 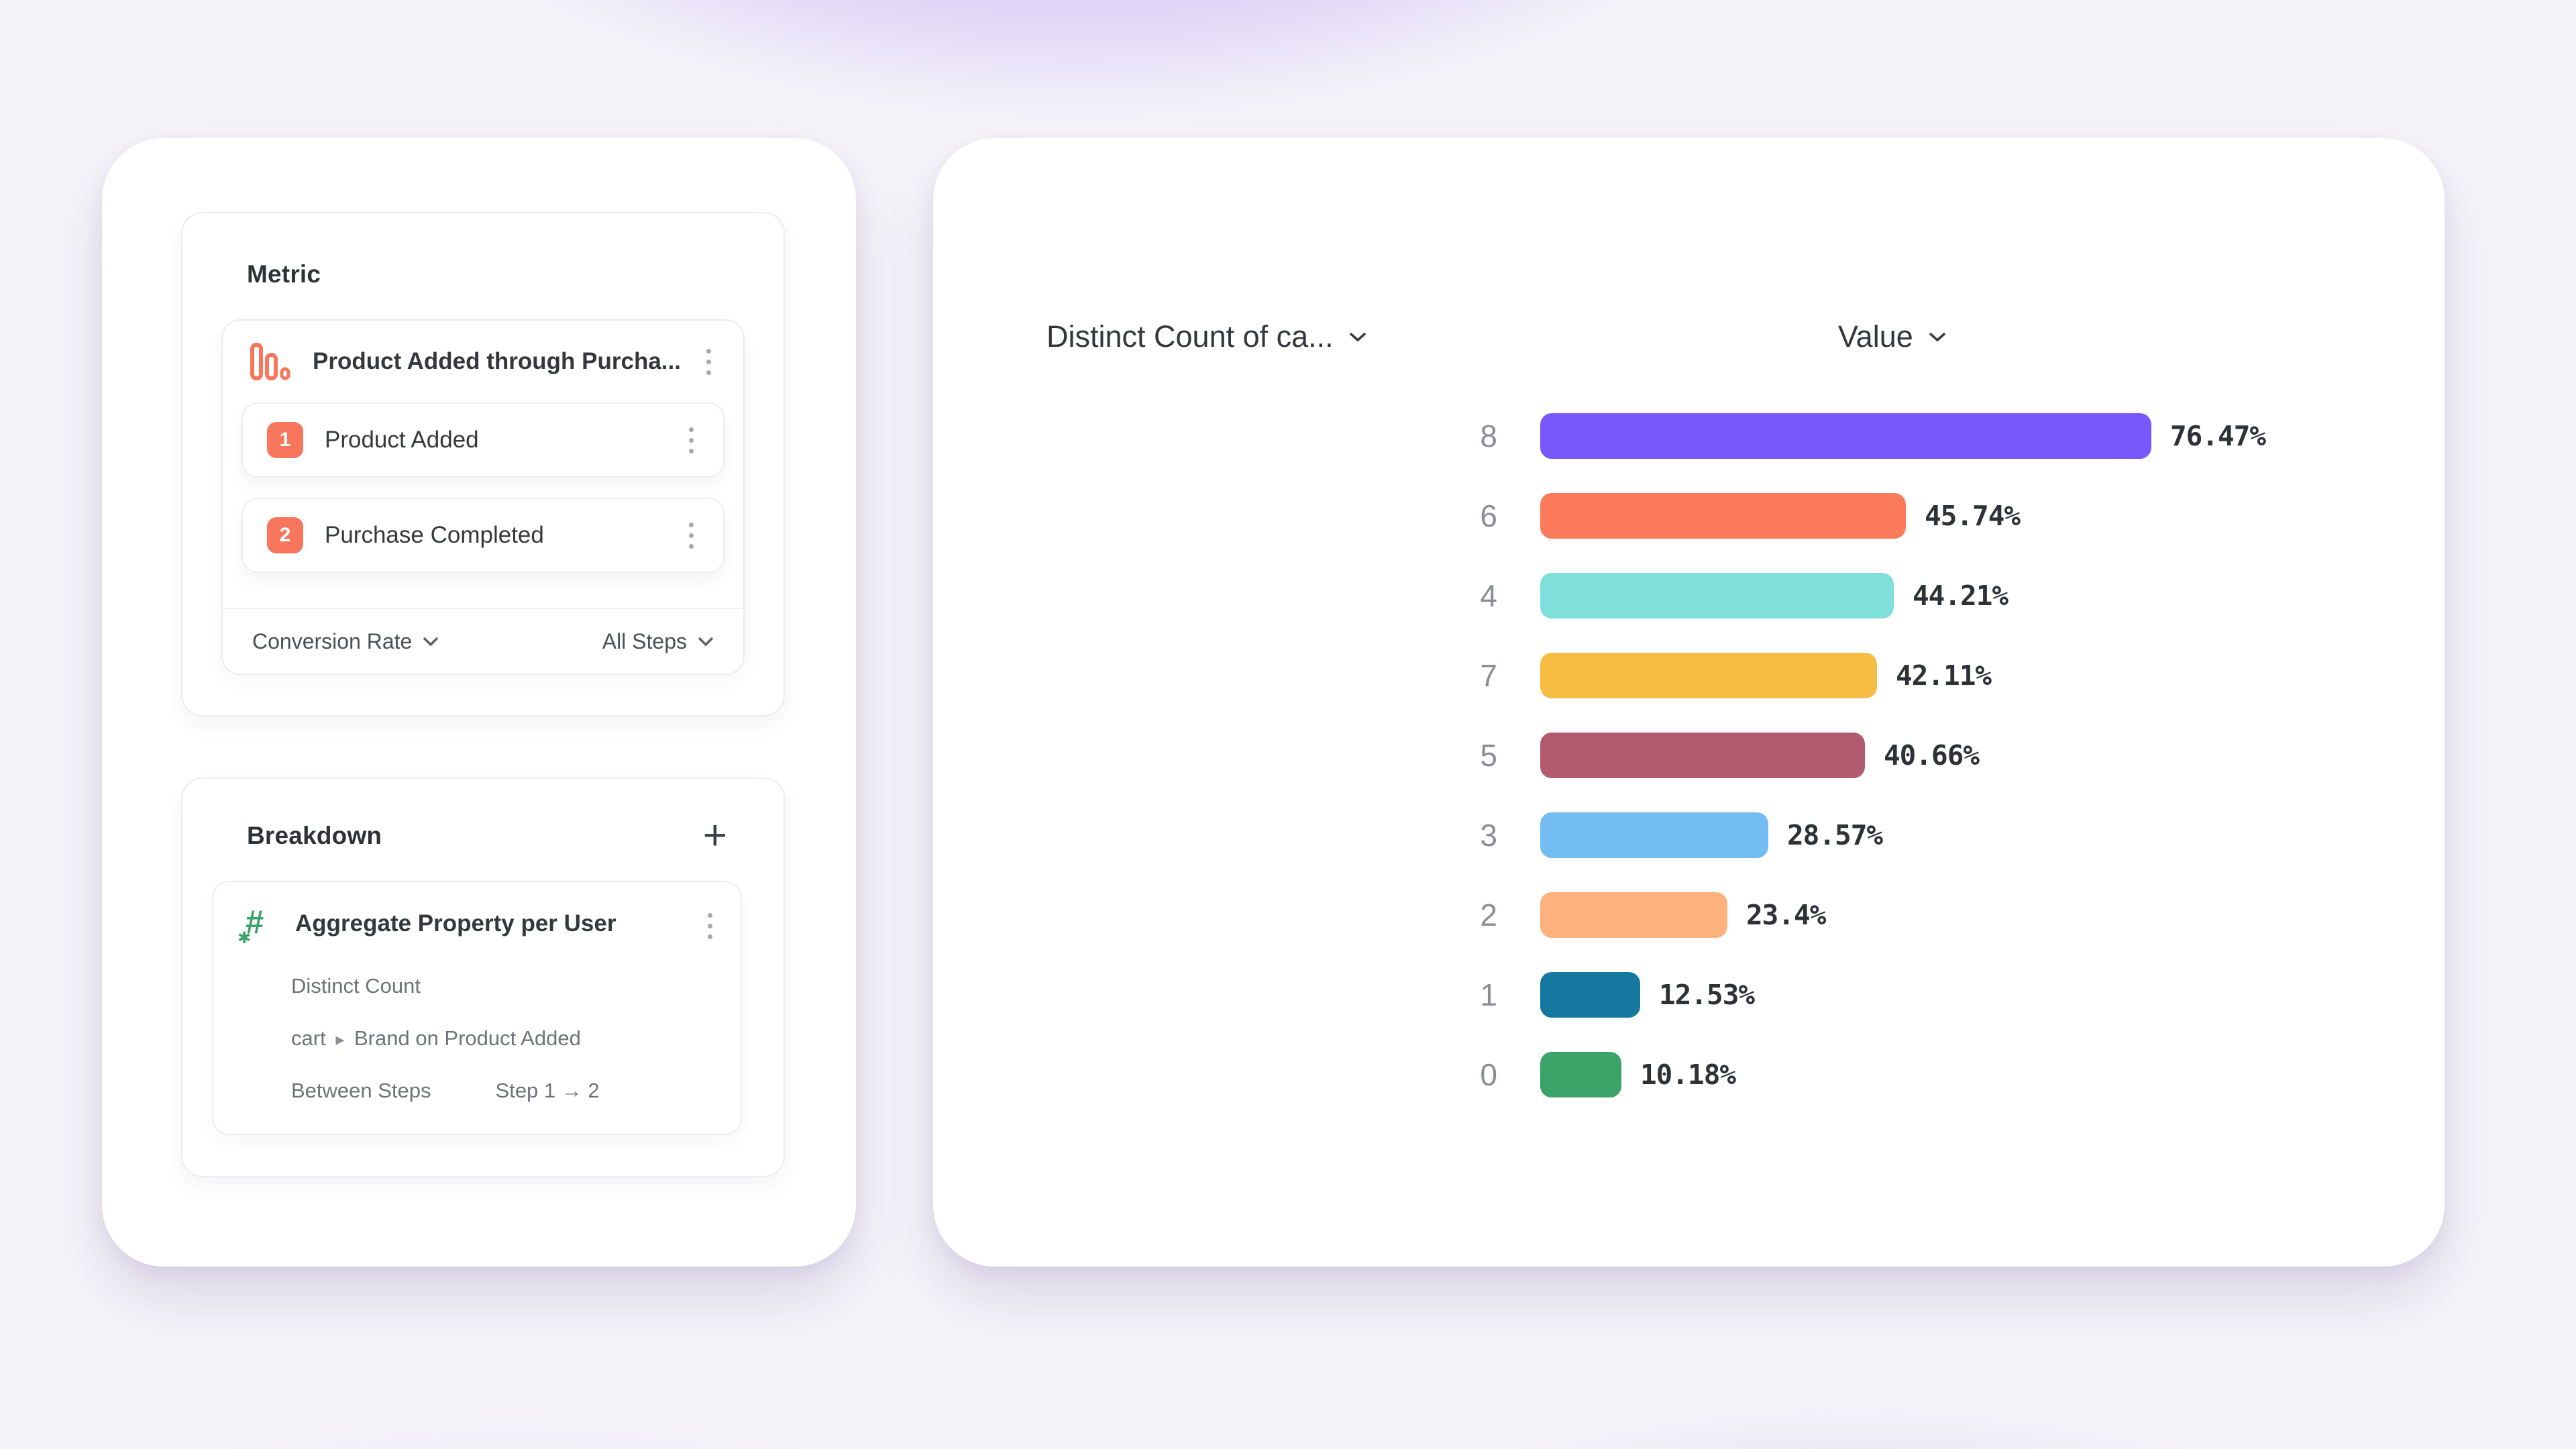 I want to click on chart-row: 7 42.11%, so click(x=1689, y=675).